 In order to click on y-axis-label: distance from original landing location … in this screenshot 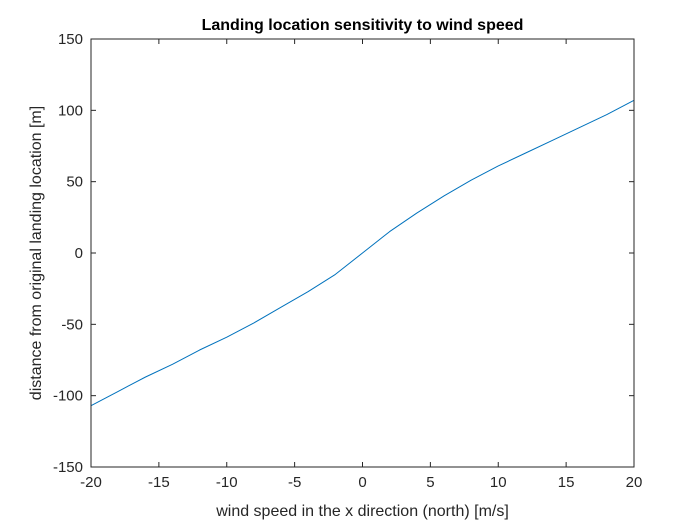, I will do `click(36, 253)`.